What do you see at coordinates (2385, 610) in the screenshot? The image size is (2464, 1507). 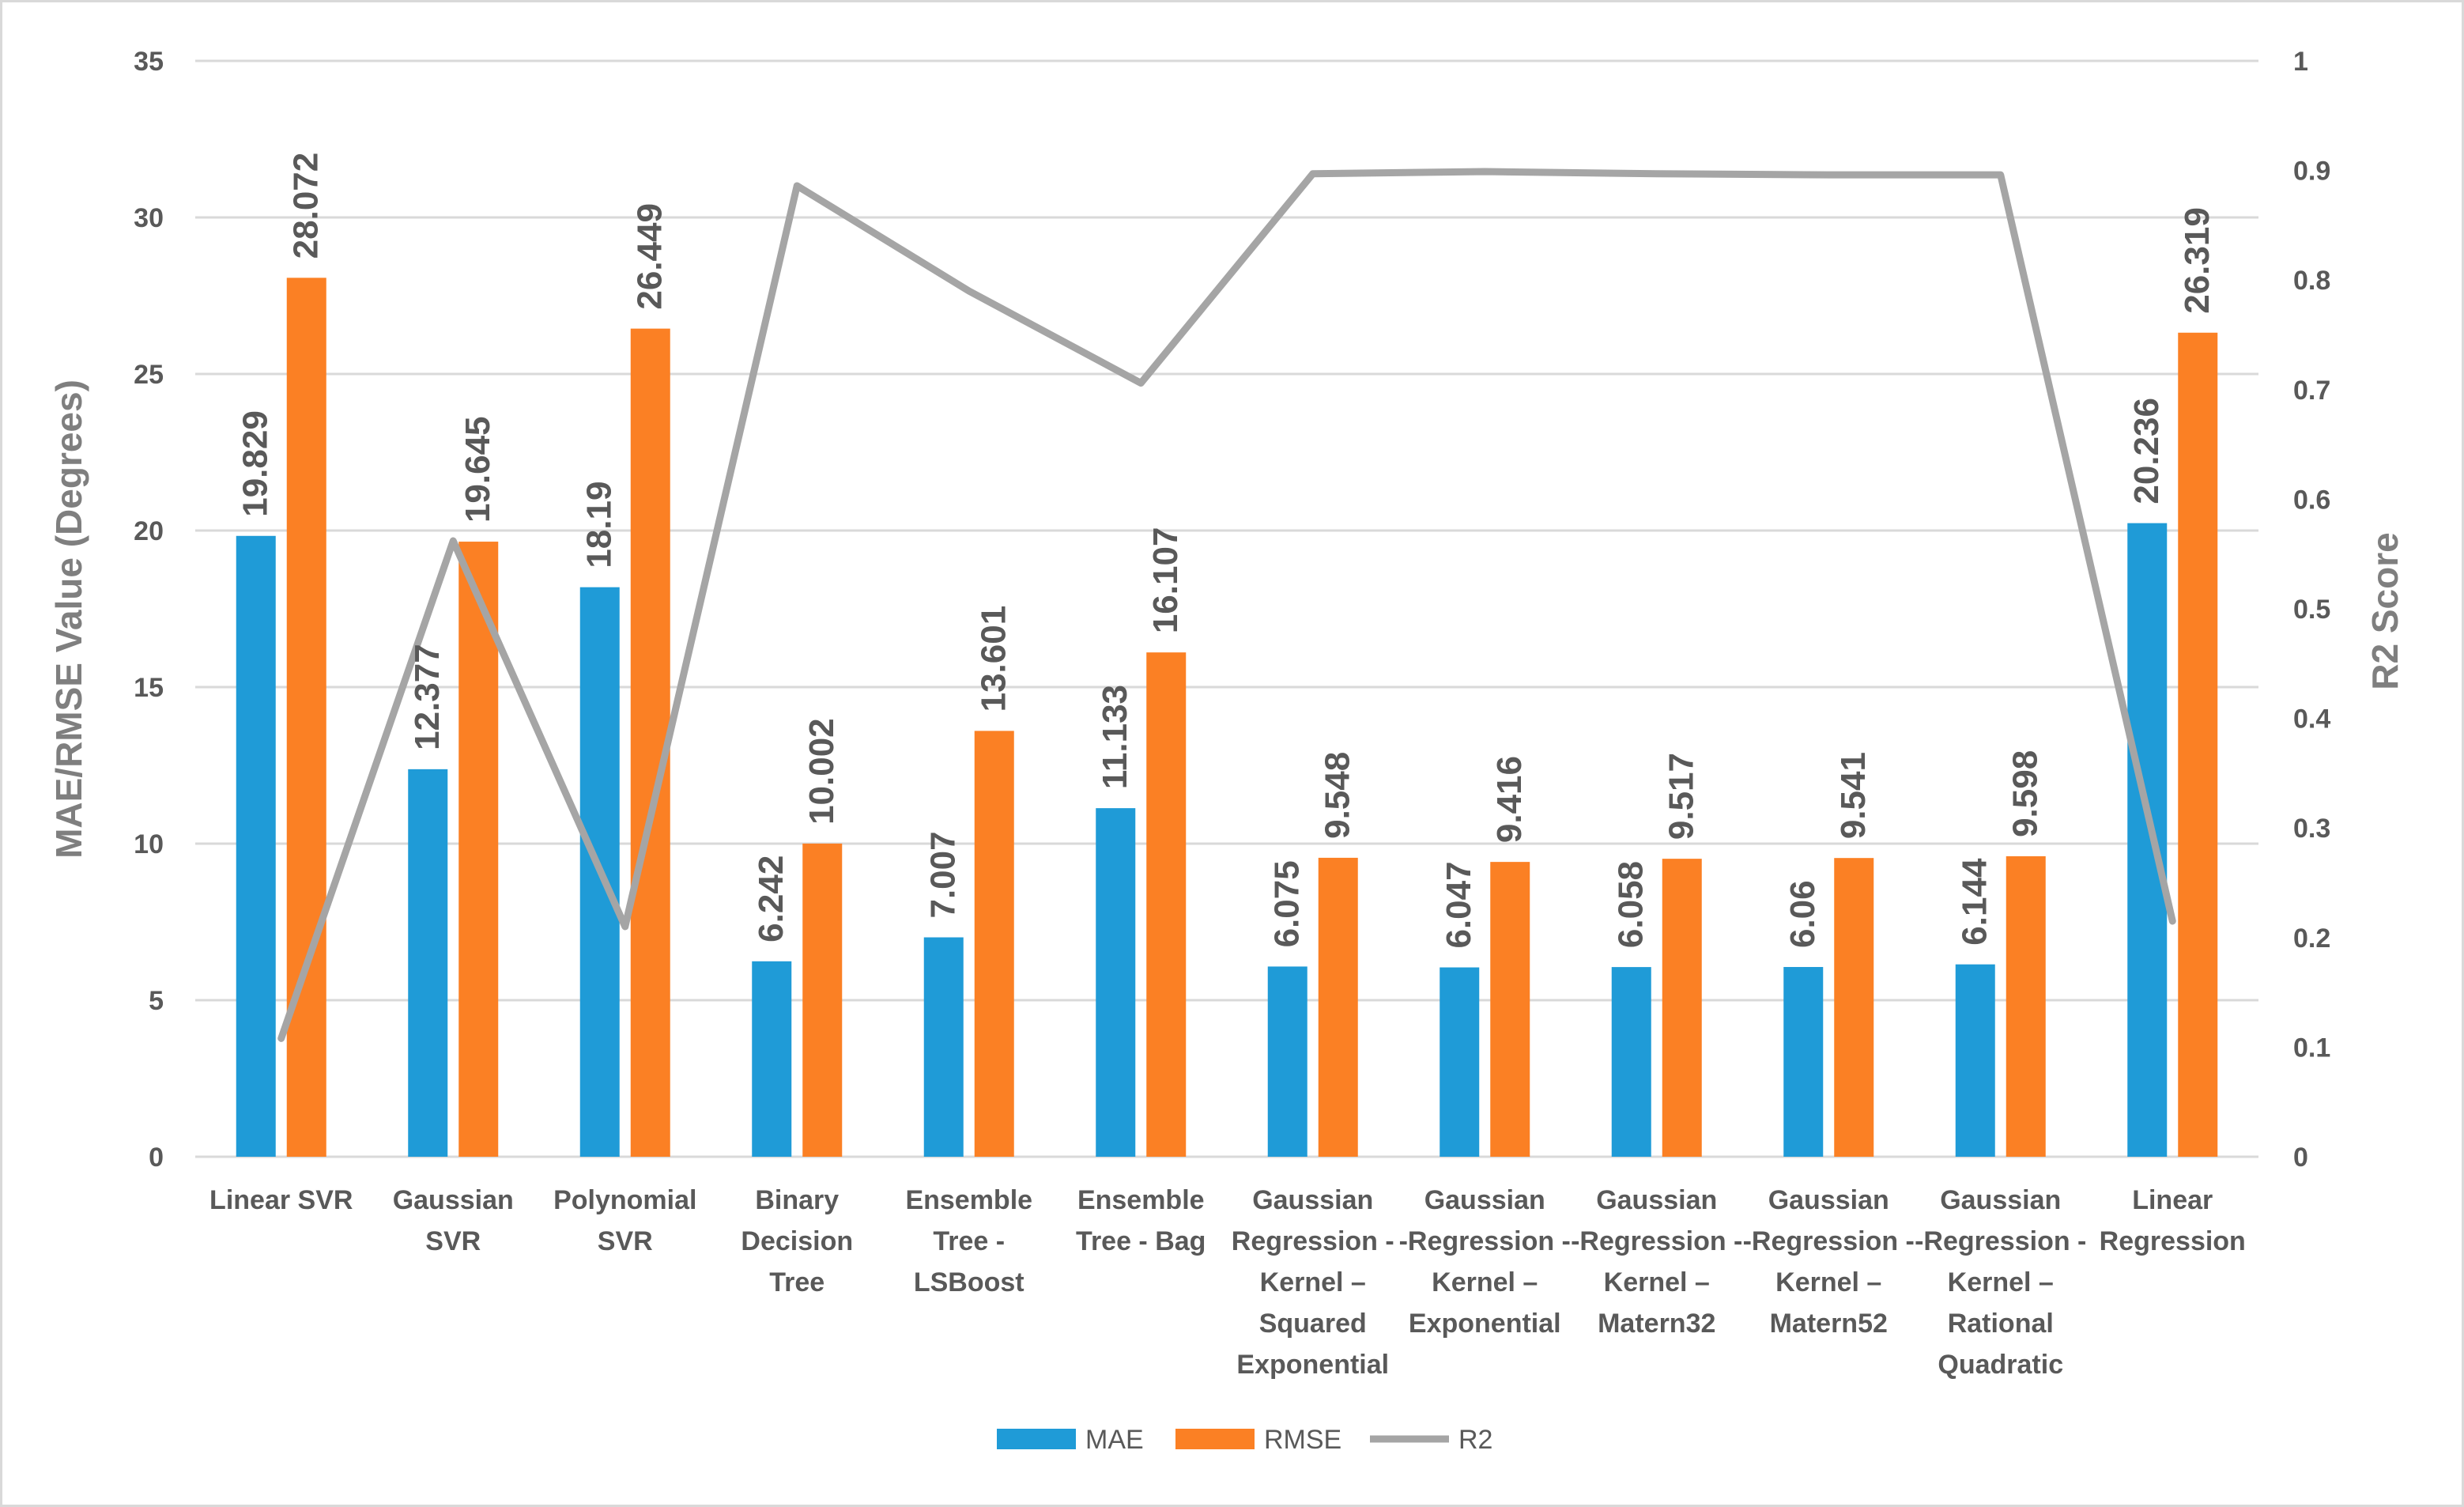 I see `y2-axis-title: R2 Score` at bounding box center [2385, 610].